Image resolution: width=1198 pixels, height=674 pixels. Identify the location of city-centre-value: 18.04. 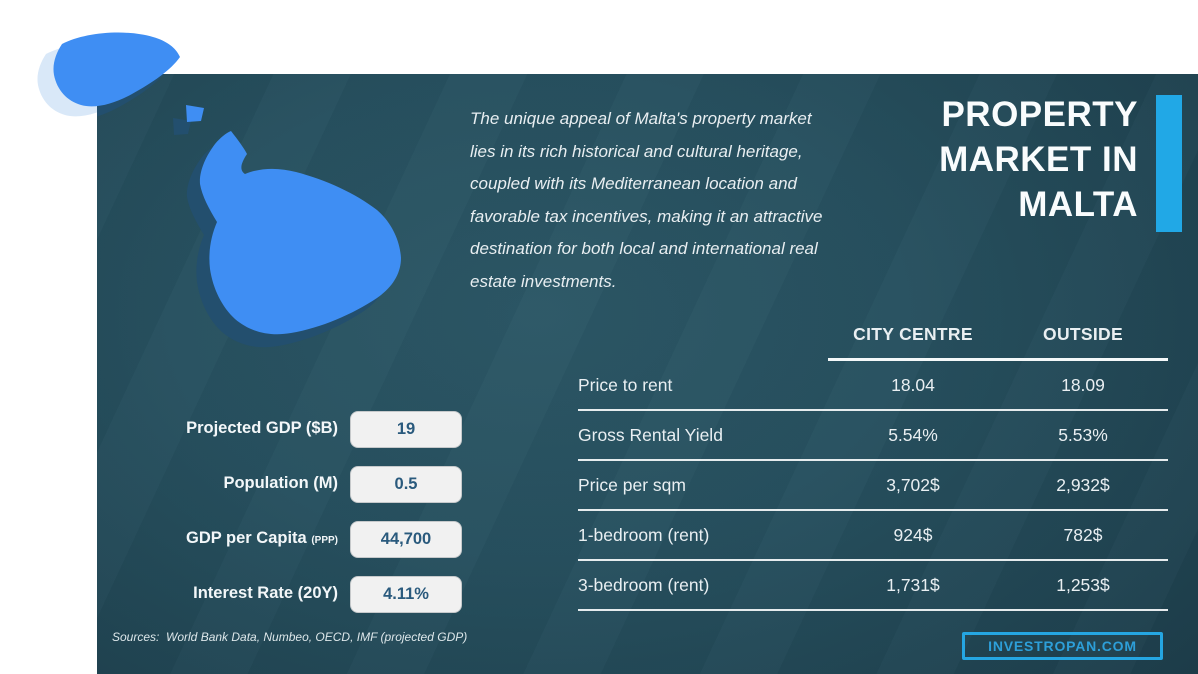
(913, 384).